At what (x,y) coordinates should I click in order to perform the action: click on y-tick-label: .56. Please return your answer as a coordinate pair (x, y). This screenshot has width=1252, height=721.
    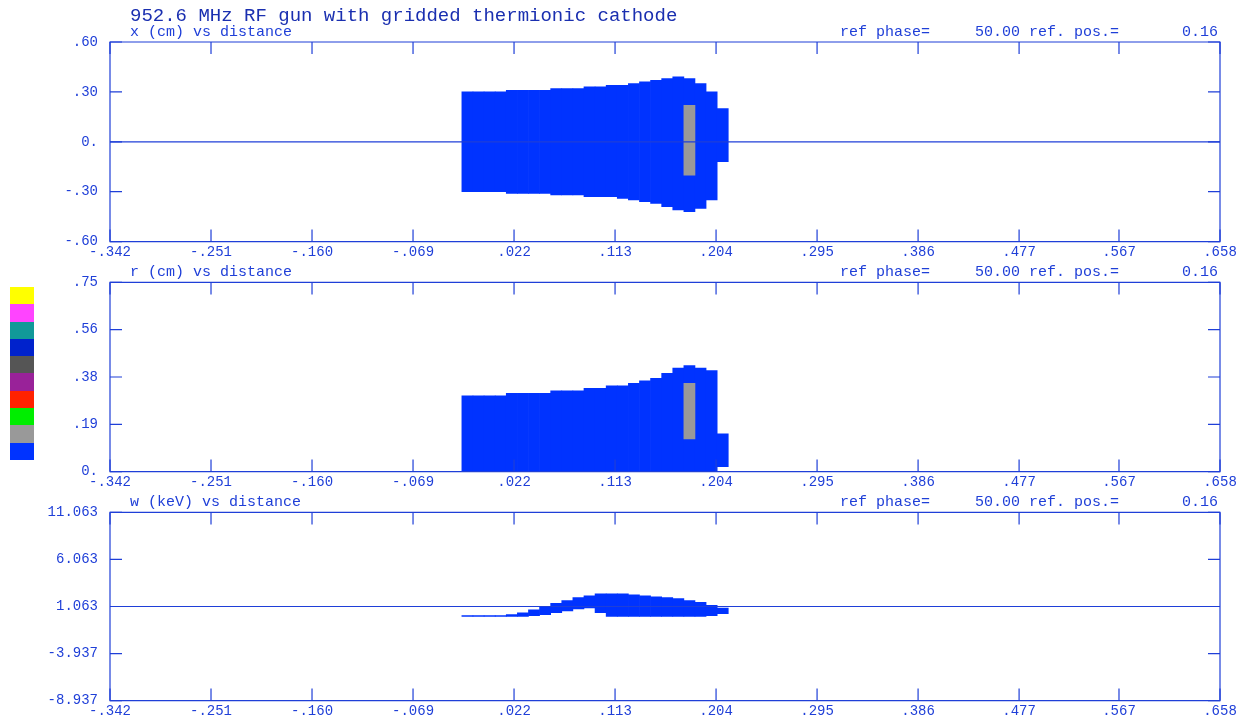
    Looking at the image, I should click on (85, 329).